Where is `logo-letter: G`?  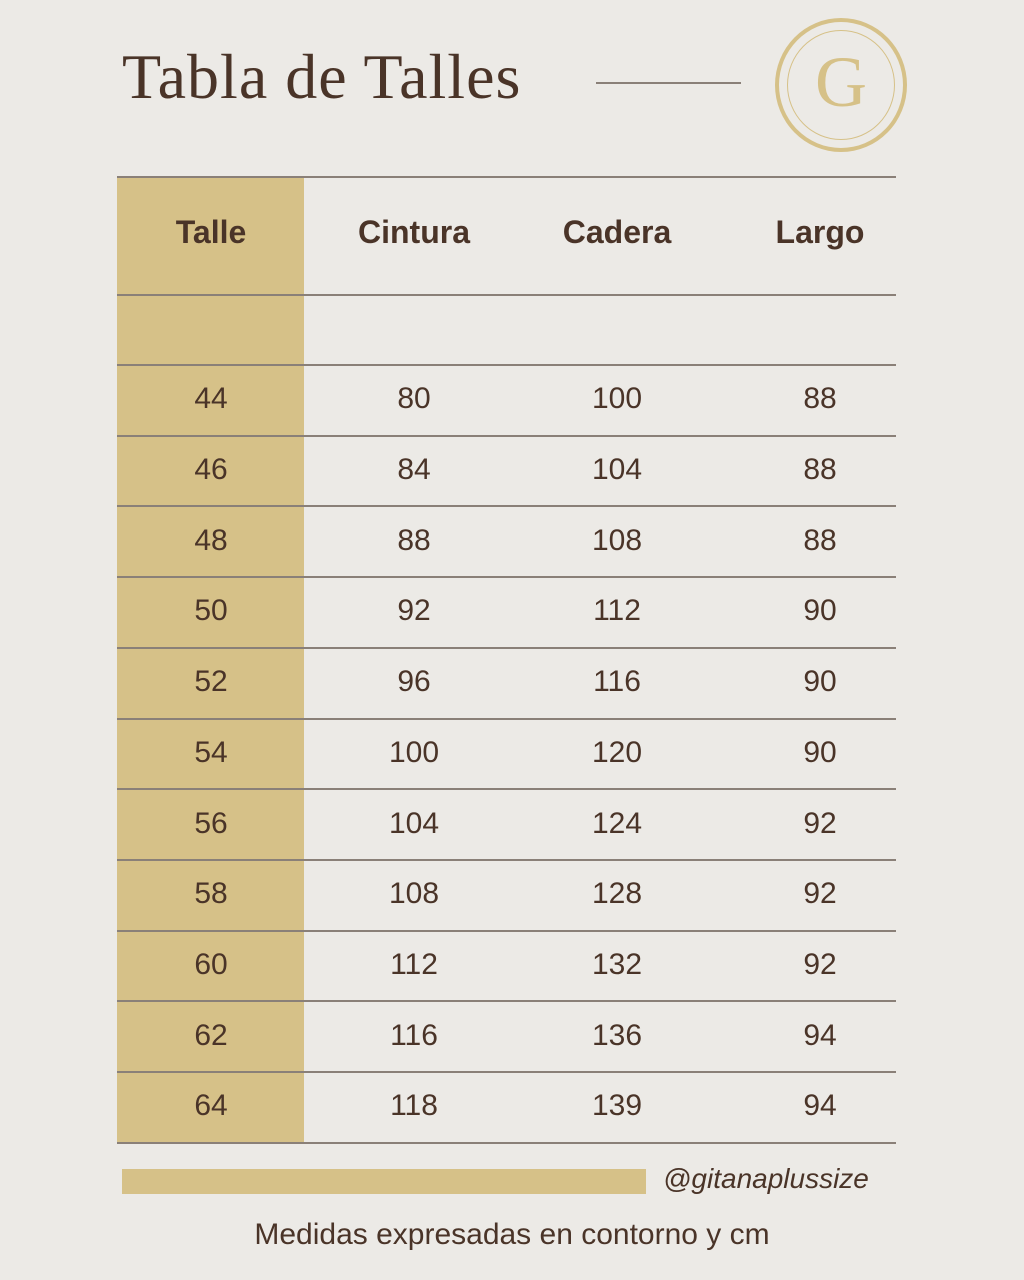 logo-letter: G is located at coordinates (841, 82).